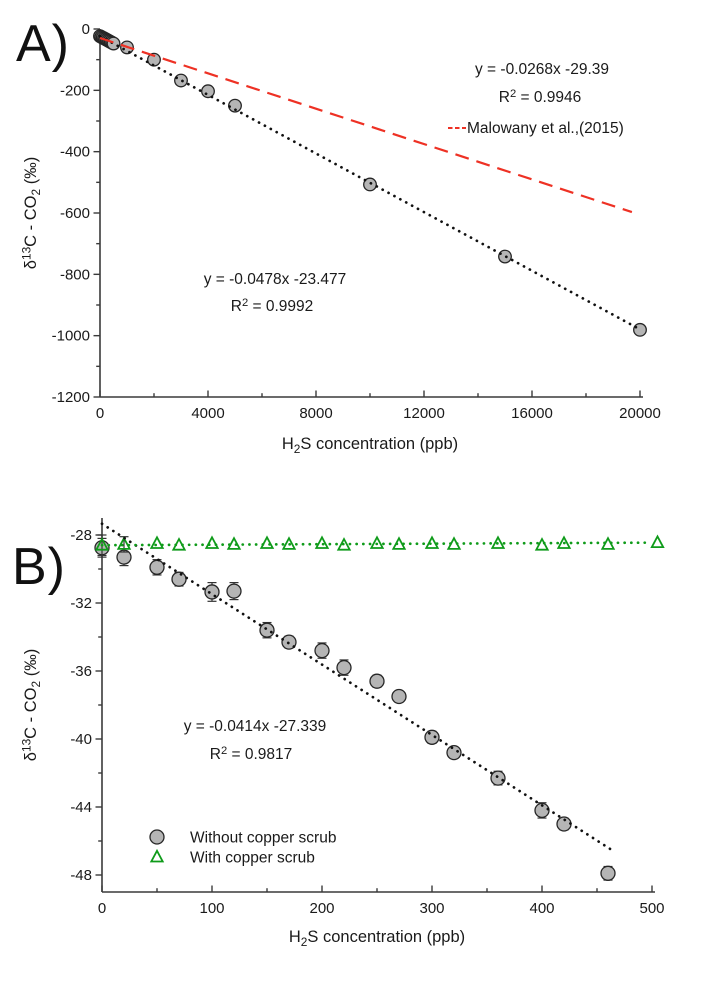 The width and height of the screenshot is (725, 984). Describe the element at coordinates (263, 838) in the screenshot. I see `legend-label: Without copper scrub` at that location.